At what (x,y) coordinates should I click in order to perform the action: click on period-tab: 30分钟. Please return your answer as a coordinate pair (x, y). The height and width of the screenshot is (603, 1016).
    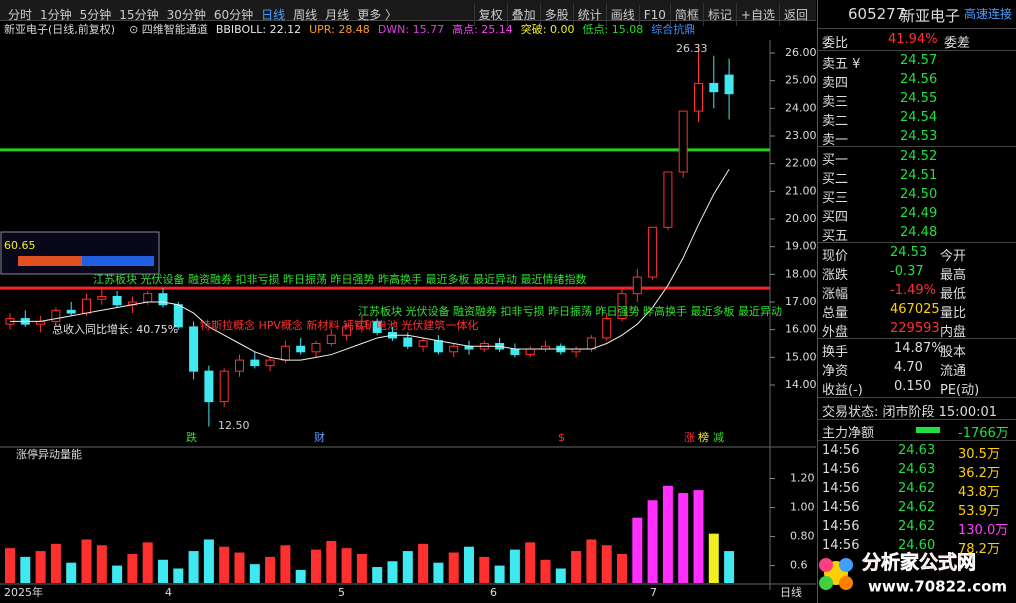
    Looking at the image, I should click on (186, 15).